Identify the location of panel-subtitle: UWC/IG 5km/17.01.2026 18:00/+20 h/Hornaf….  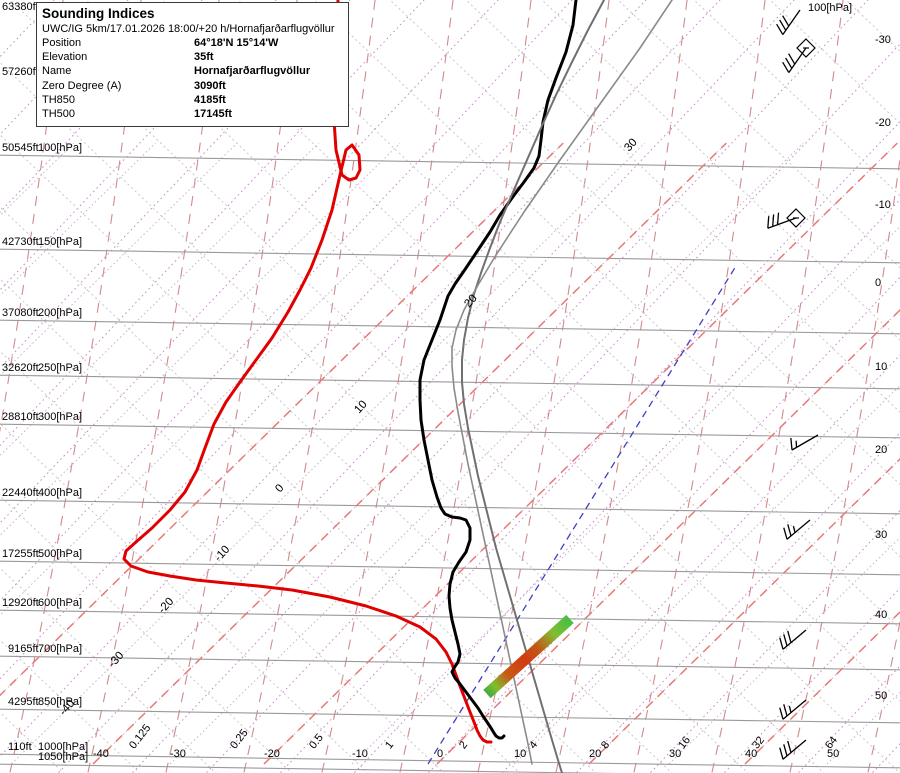
(188, 29).